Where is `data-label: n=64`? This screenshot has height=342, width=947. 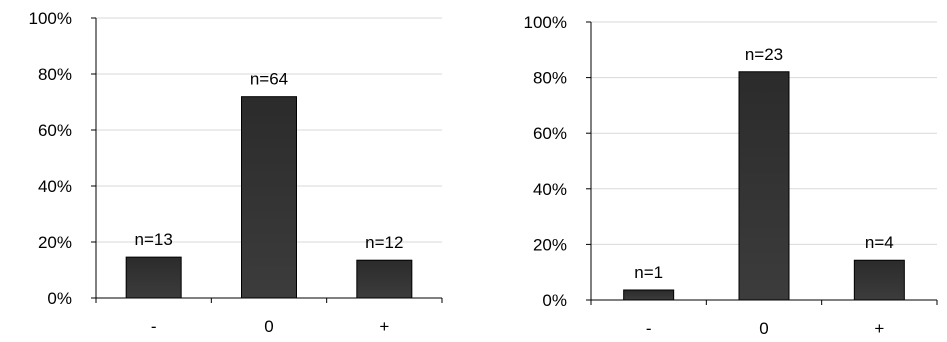 data-label: n=64 is located at coordinates (269, 79).